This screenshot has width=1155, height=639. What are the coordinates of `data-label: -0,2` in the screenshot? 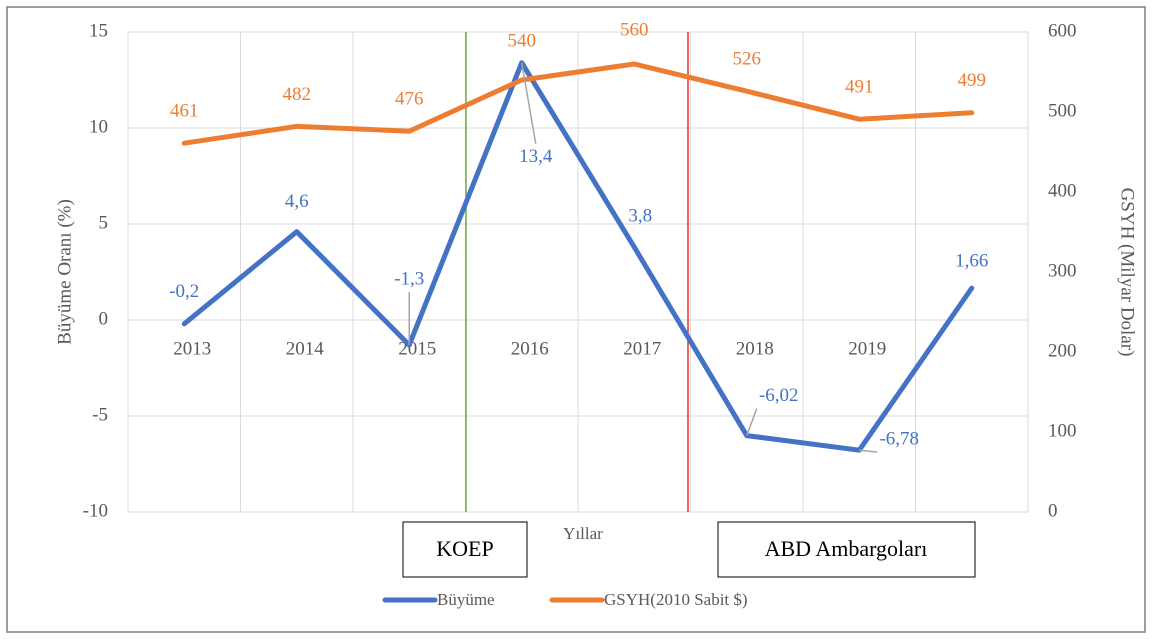 It's located at (184, 291).